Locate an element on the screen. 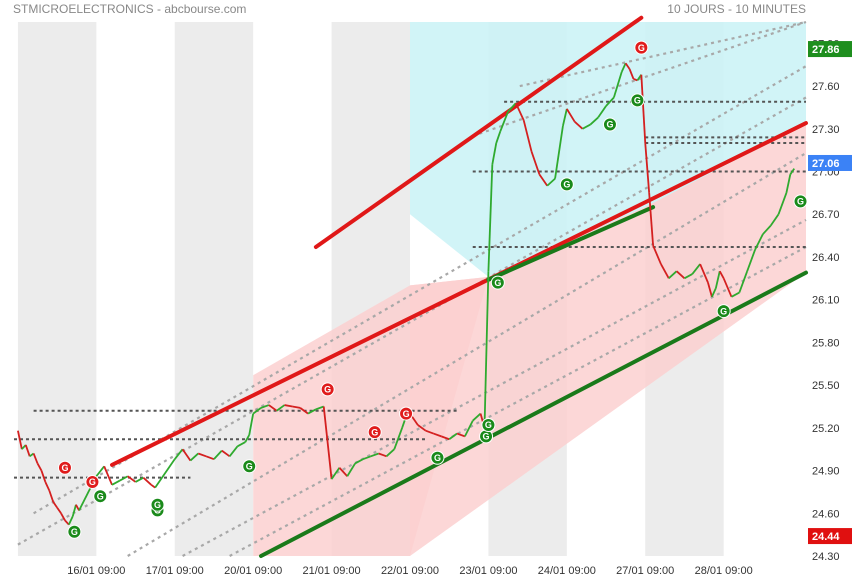 Image resolution: width=855 pixels, height=580 pixels. chart-period: 10 JOURS - 10 MINUTES is located at coordinates (736, 9).